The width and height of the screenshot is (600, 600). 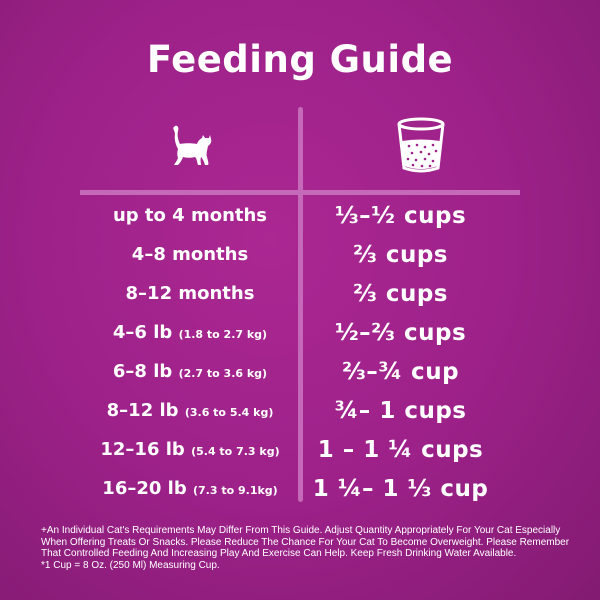 What do you see at coordinates (190, 490) in the screenshot?
I see `age-weight-cell: 16–20 lb (7.3 to 9.1kg)` at bounding box center [190, 490].